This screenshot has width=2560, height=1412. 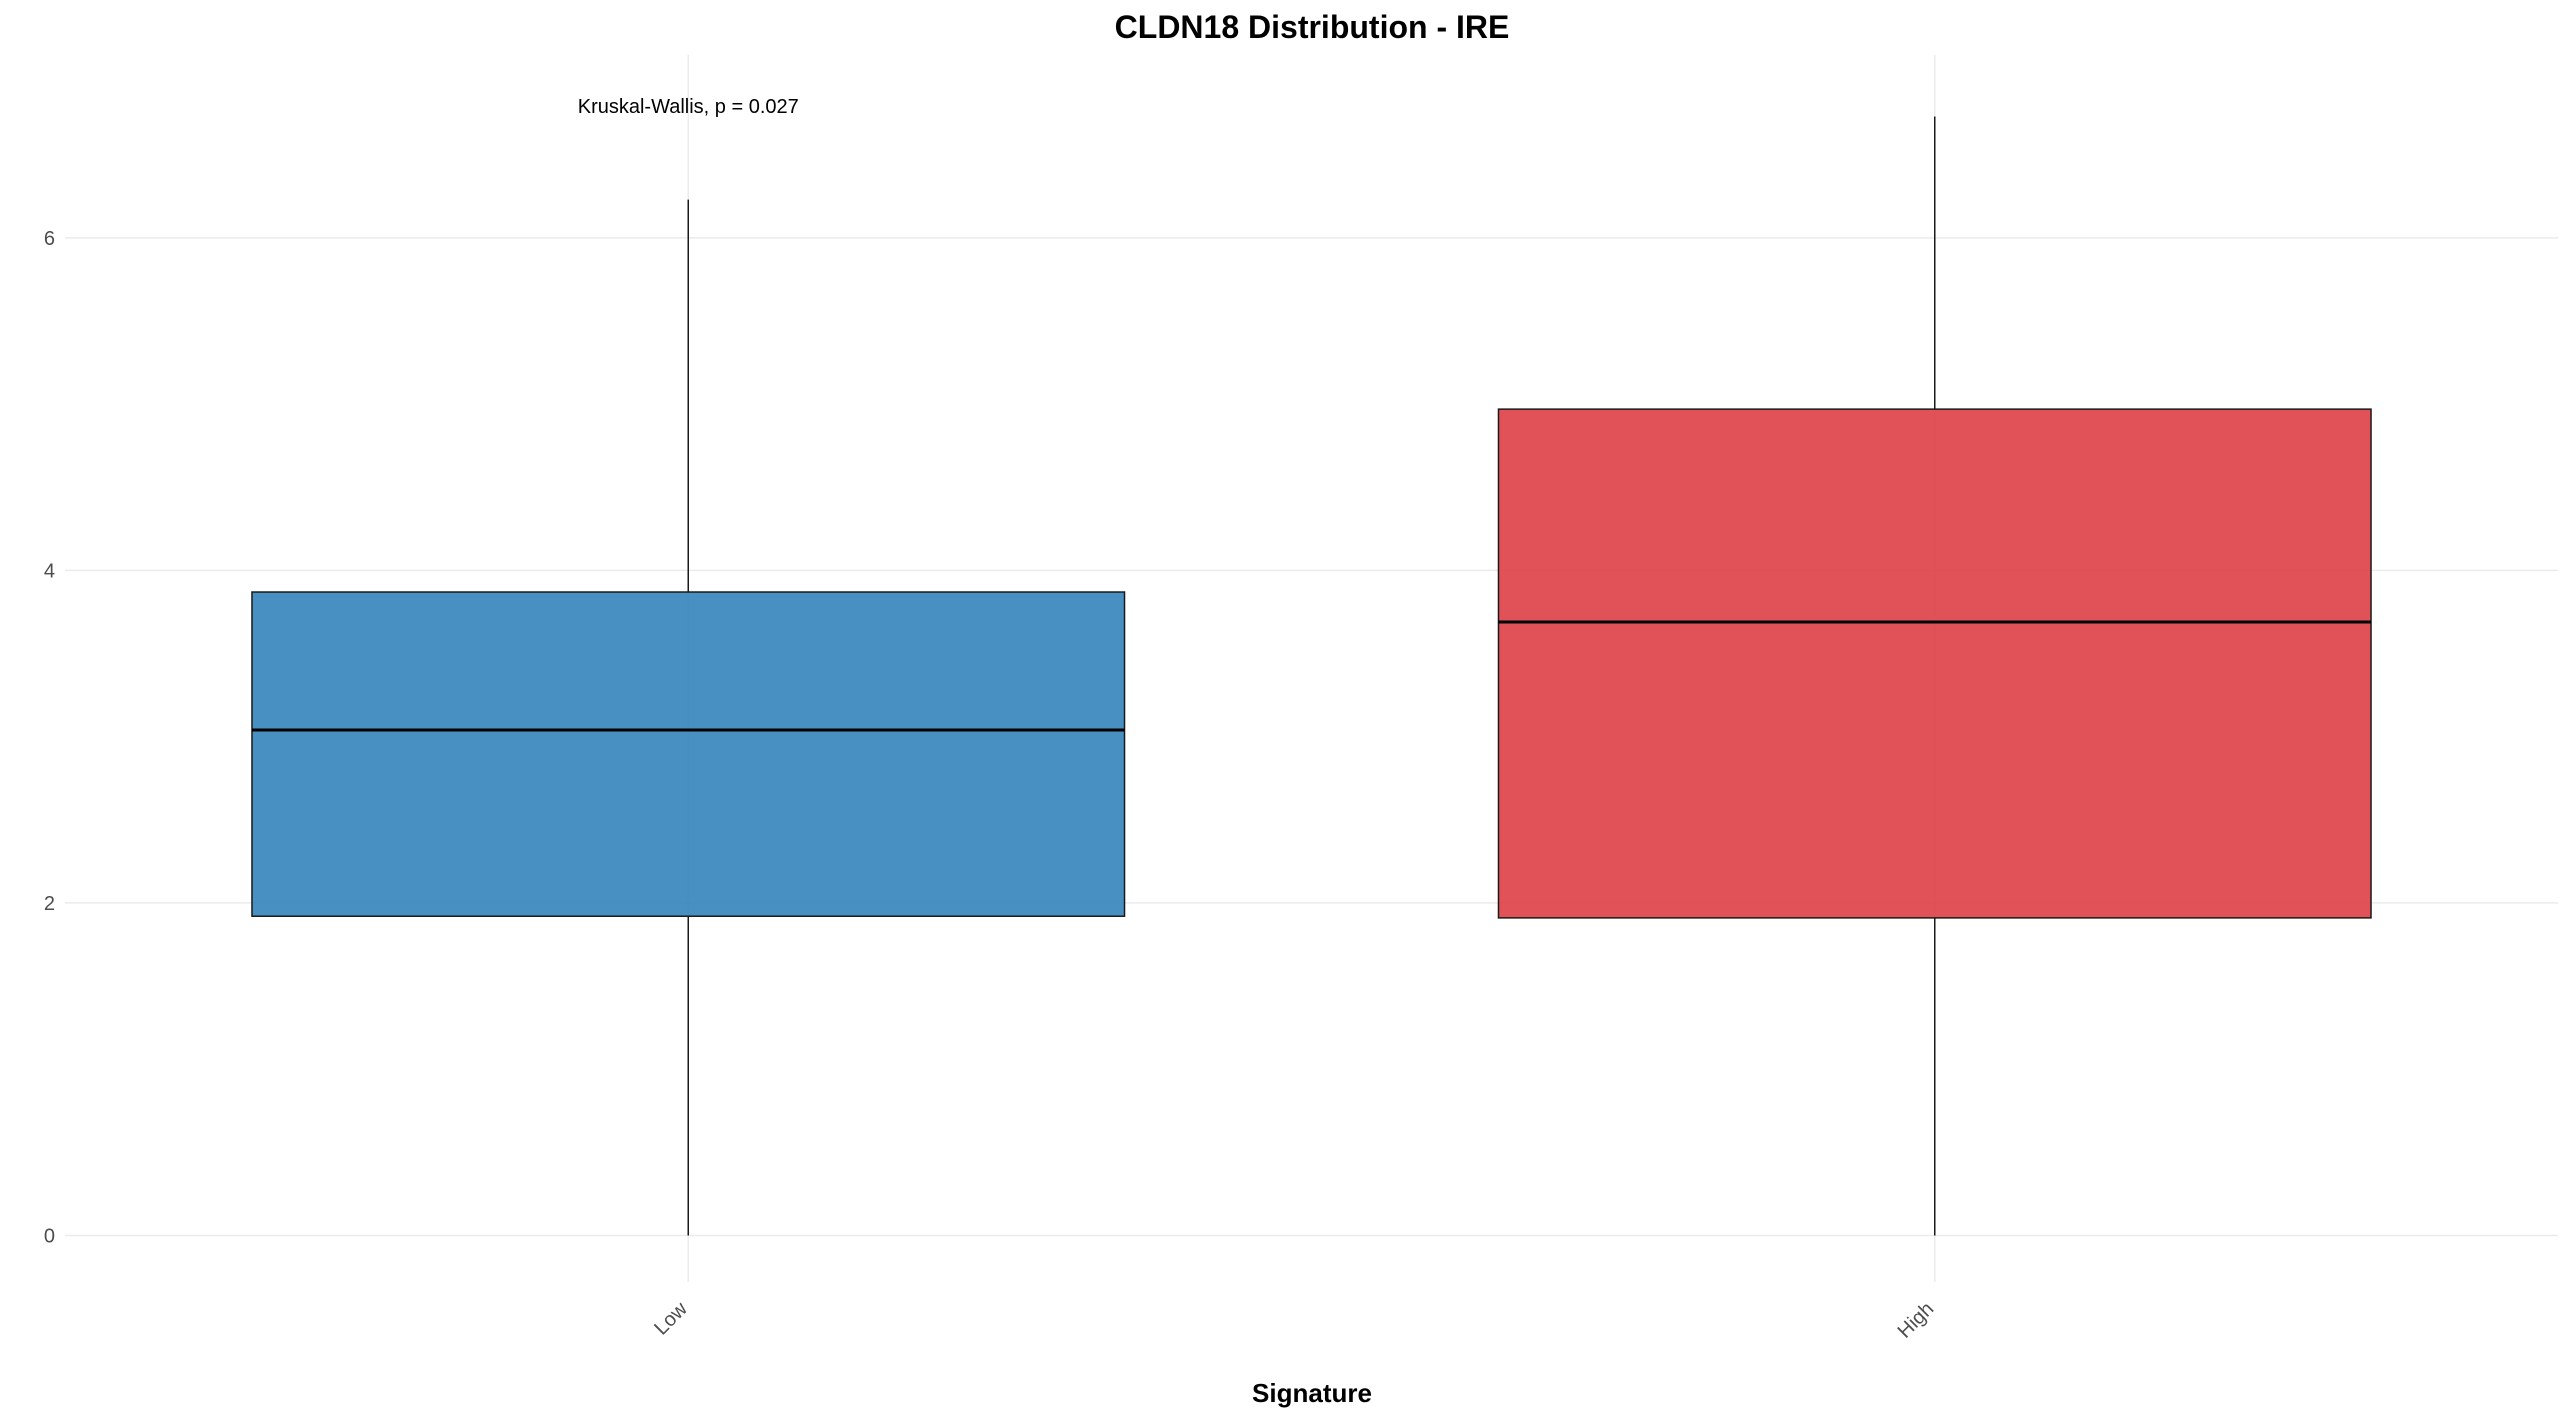 I want to click on chart-title: CLDN18 Distribution - IRE, so click(x=1312, y=27).